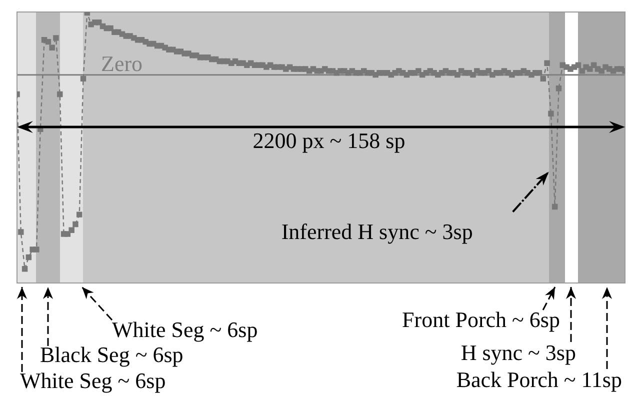  What do you see at coordinates (112, 354) in the screenshot?
I see `text: Black Seg ~ 6sp` at bounding box center [112, 354].